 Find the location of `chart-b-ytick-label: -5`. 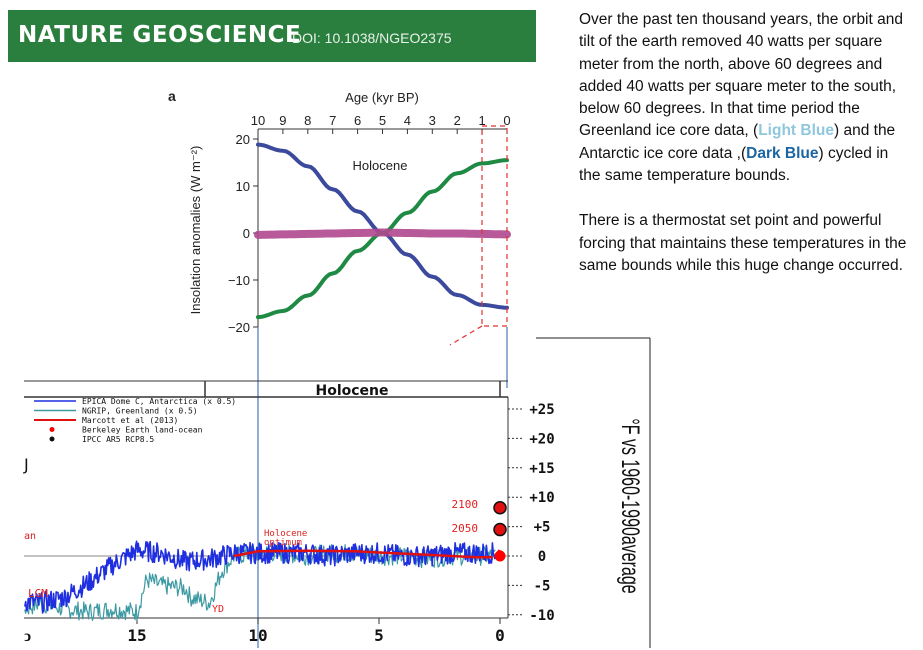

chart-b-ytick-label: -5 is located at coordinates (542, 586).